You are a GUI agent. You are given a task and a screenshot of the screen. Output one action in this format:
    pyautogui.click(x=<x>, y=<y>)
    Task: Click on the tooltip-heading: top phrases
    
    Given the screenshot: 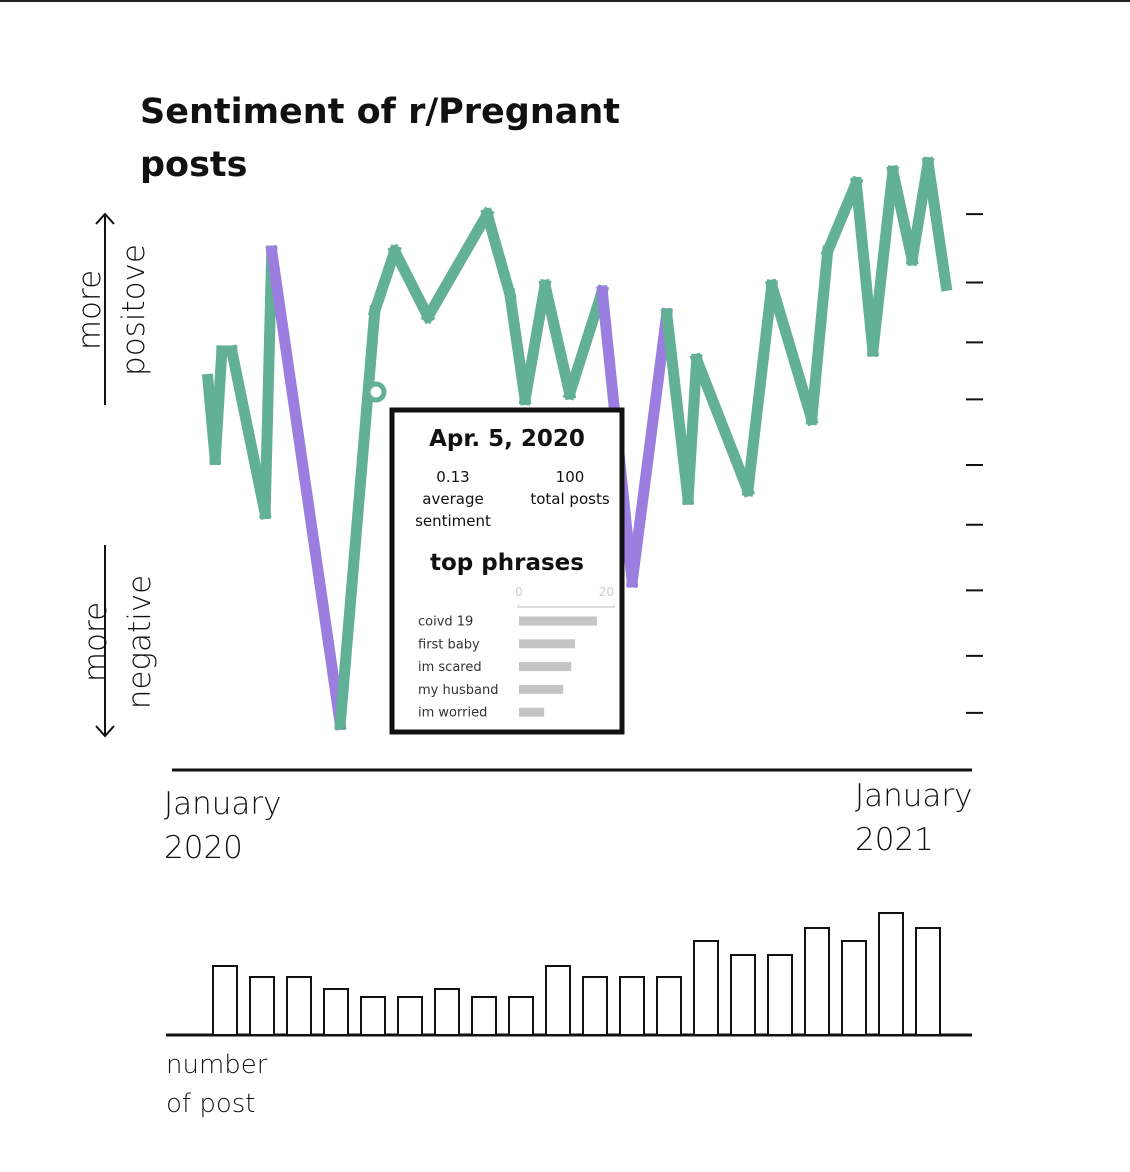 What is the action you would take?
    pyautogui.click(x=507, y=563)
    